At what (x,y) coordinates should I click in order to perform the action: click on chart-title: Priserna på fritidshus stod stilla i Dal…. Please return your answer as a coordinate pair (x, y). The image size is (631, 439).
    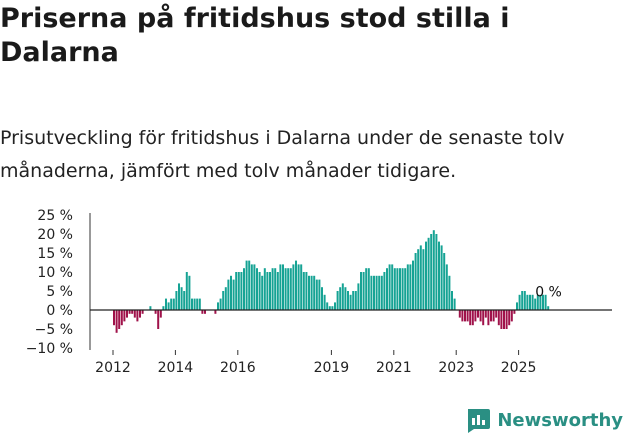
    Looking at the image, I should click on (255, 35).